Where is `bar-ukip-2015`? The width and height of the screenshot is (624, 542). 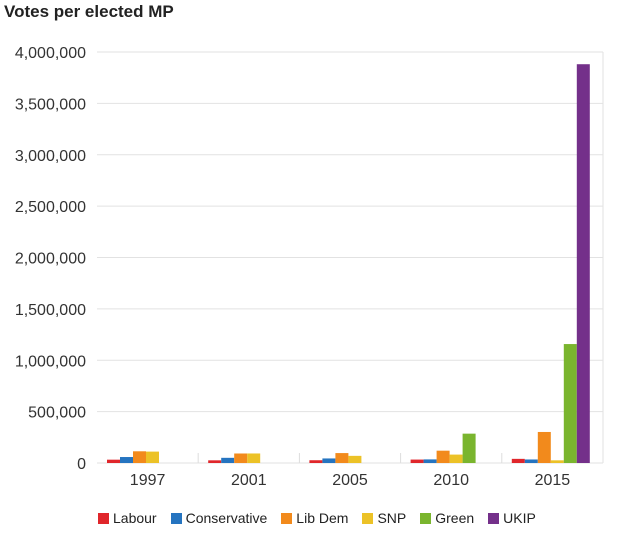
bar-ukip-2015 is located at coordinates (583, 264).